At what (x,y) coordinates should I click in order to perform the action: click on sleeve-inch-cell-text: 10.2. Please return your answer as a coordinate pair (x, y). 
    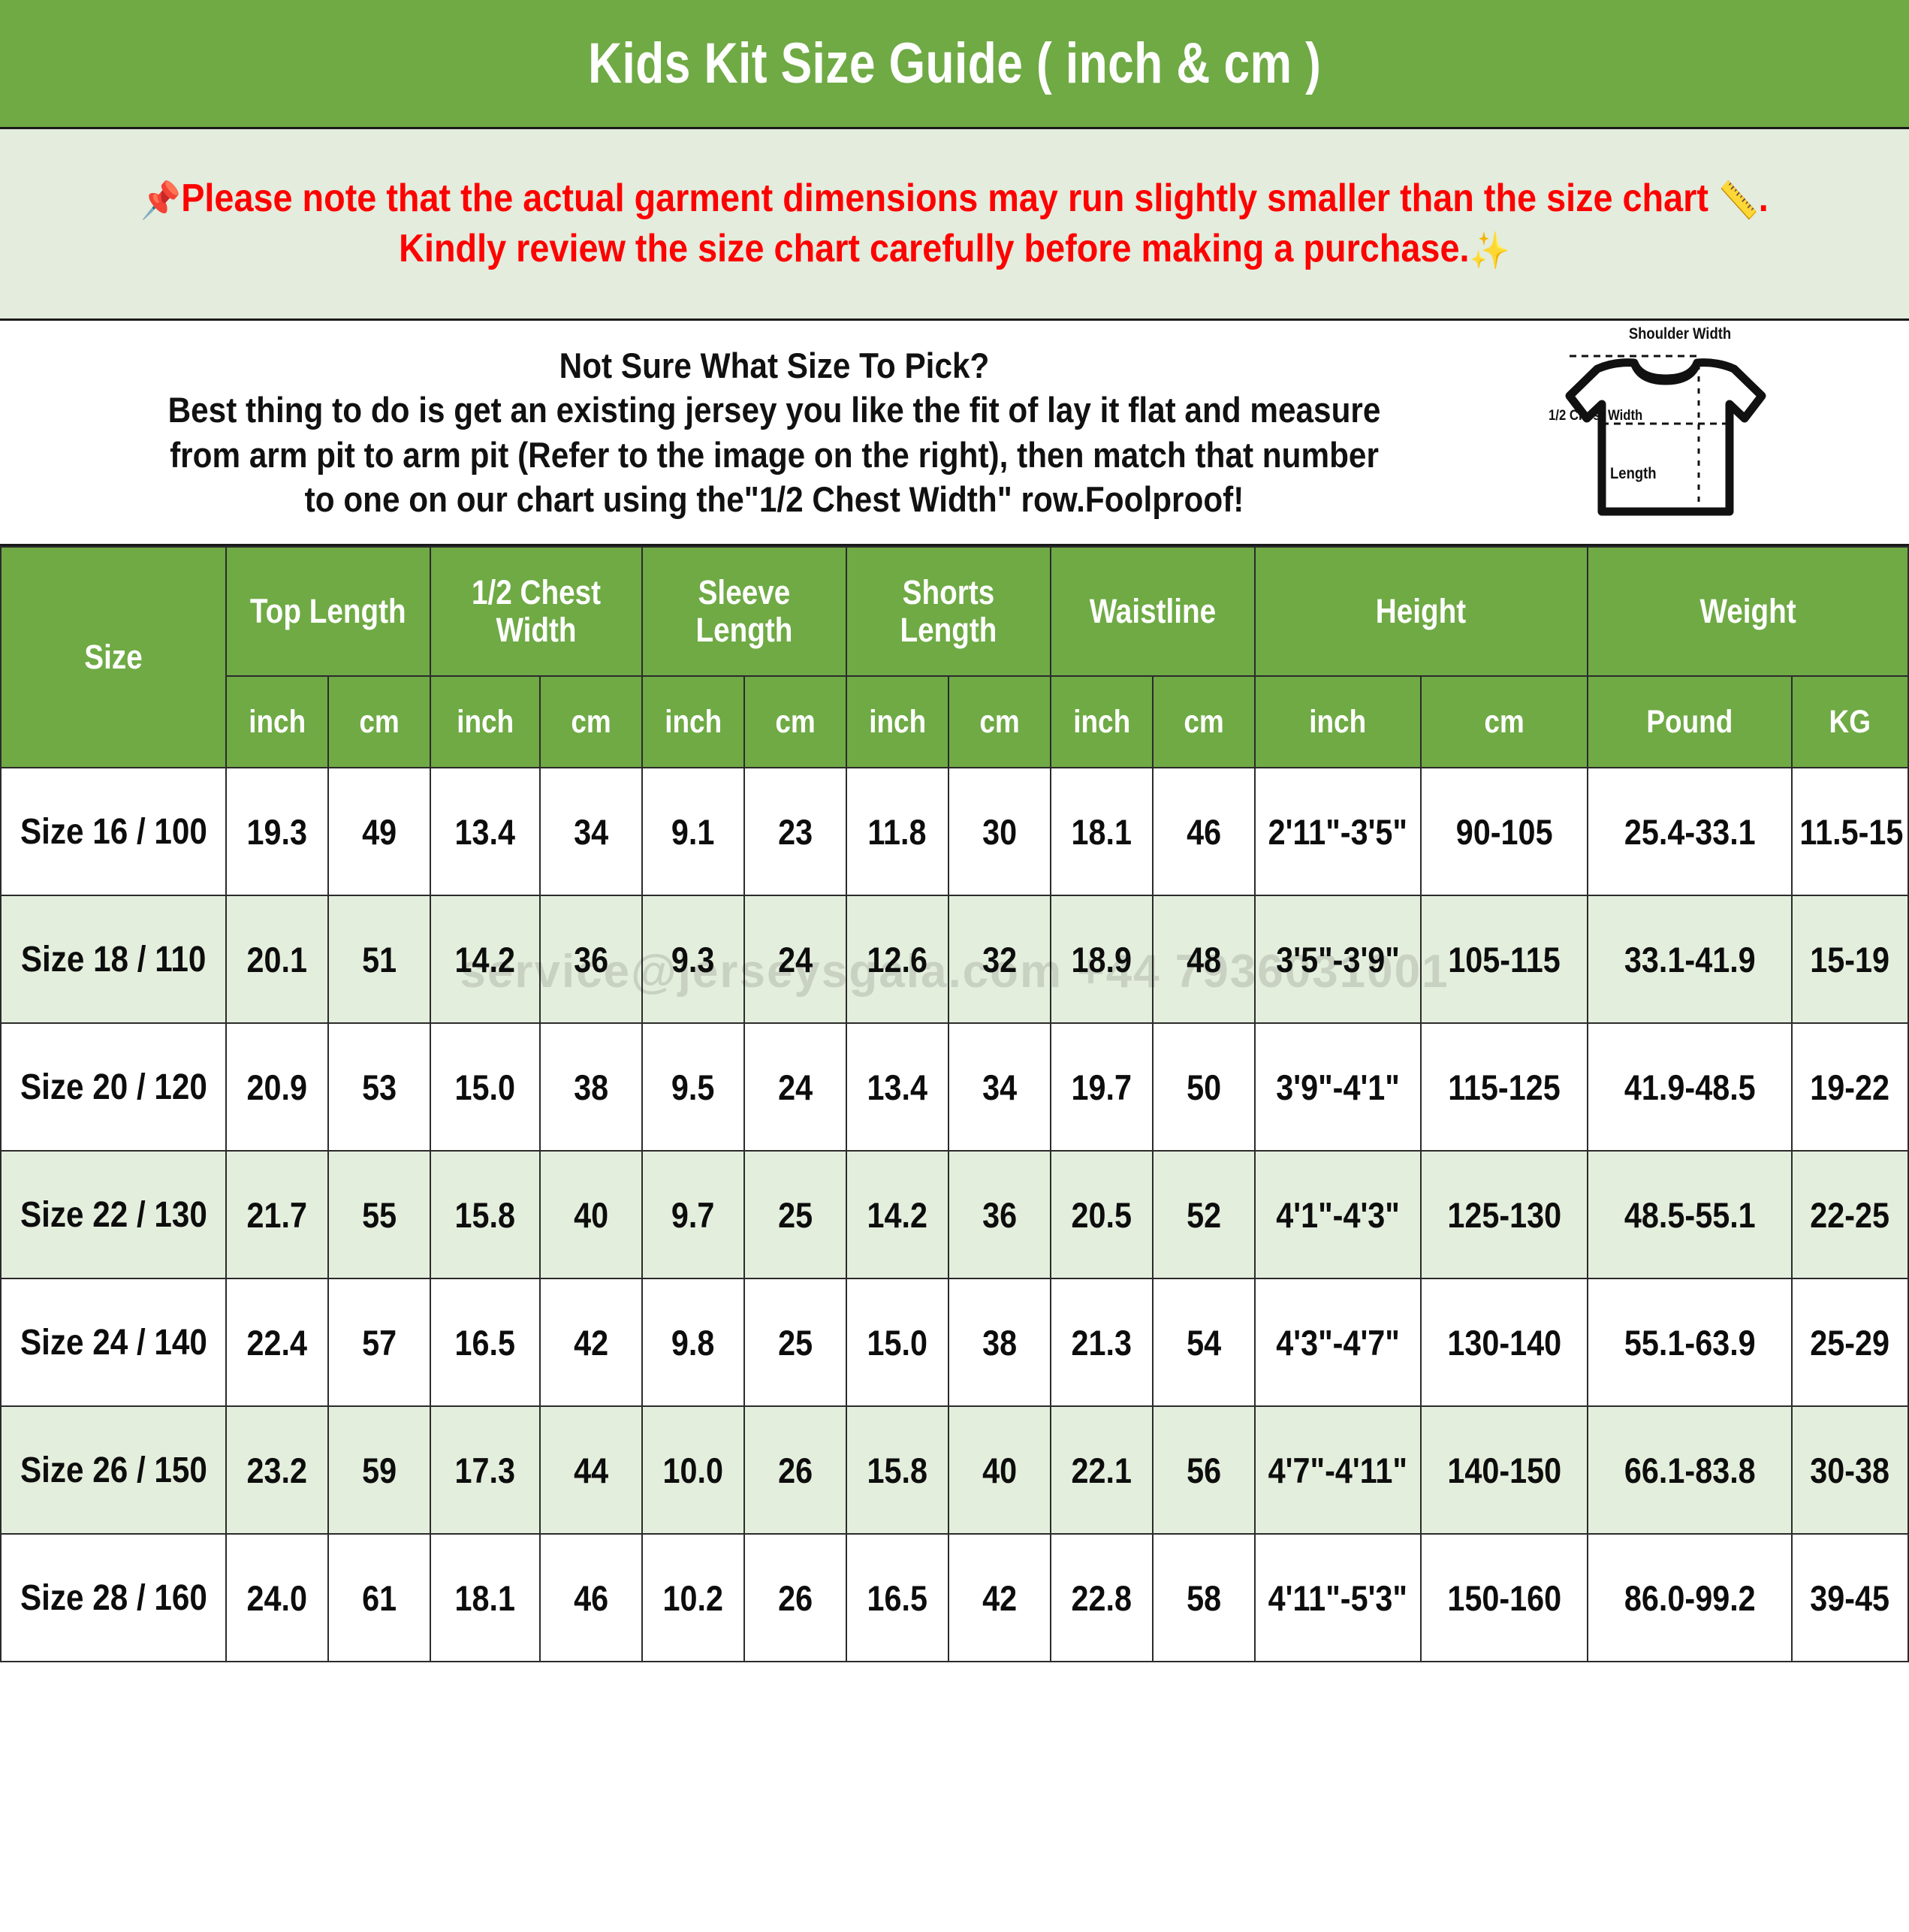
    Looking at the image, I should click on (693, 1598).